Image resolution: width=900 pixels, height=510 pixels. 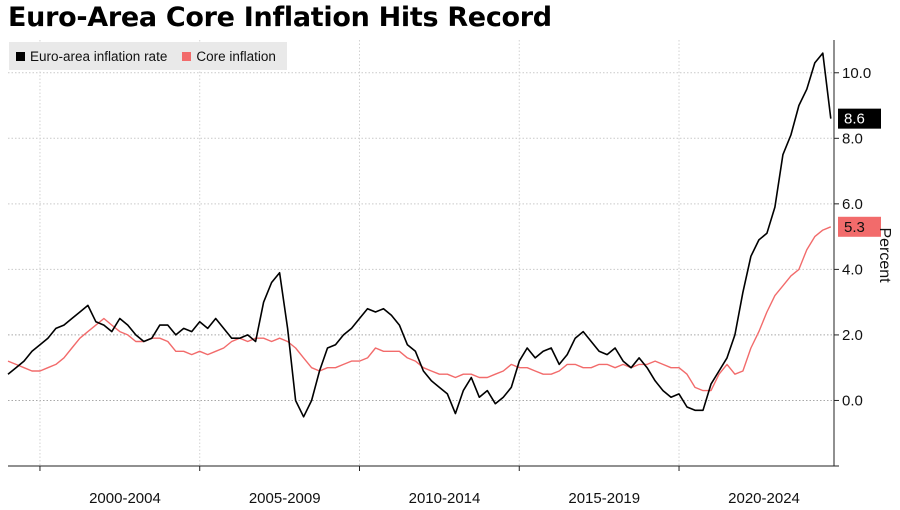 I want to click on legend-label-inflation-rate: Euro-area inflation rate, so click(x=99, y=56).